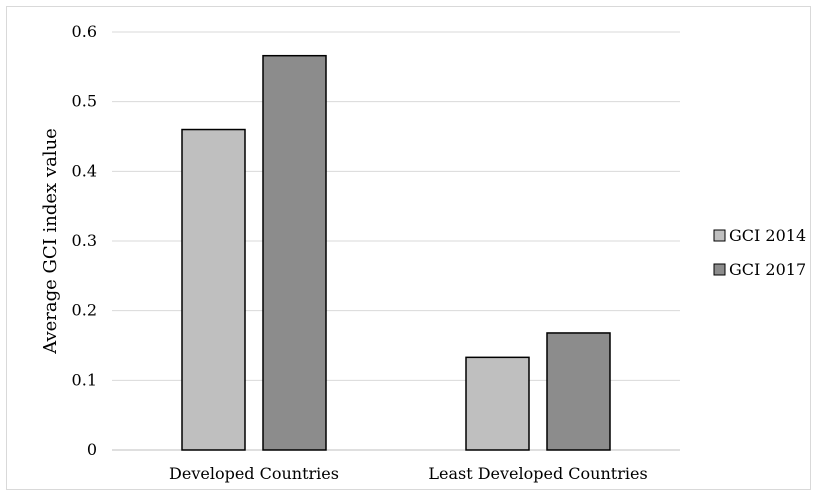 Image resolution: width=819 pixels, height=497 pixels. I want to click on y-tick-label: 0, so click(92, 449).